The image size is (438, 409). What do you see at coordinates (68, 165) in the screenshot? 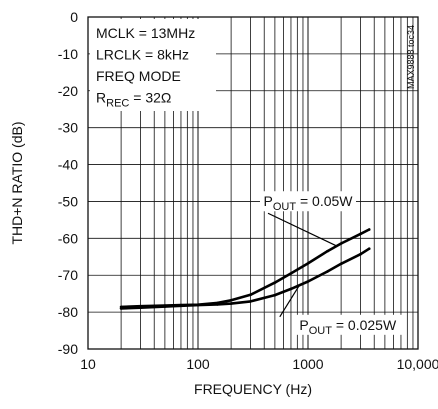
I see `y-tick-label: -40` at bounding box center [68, 165].